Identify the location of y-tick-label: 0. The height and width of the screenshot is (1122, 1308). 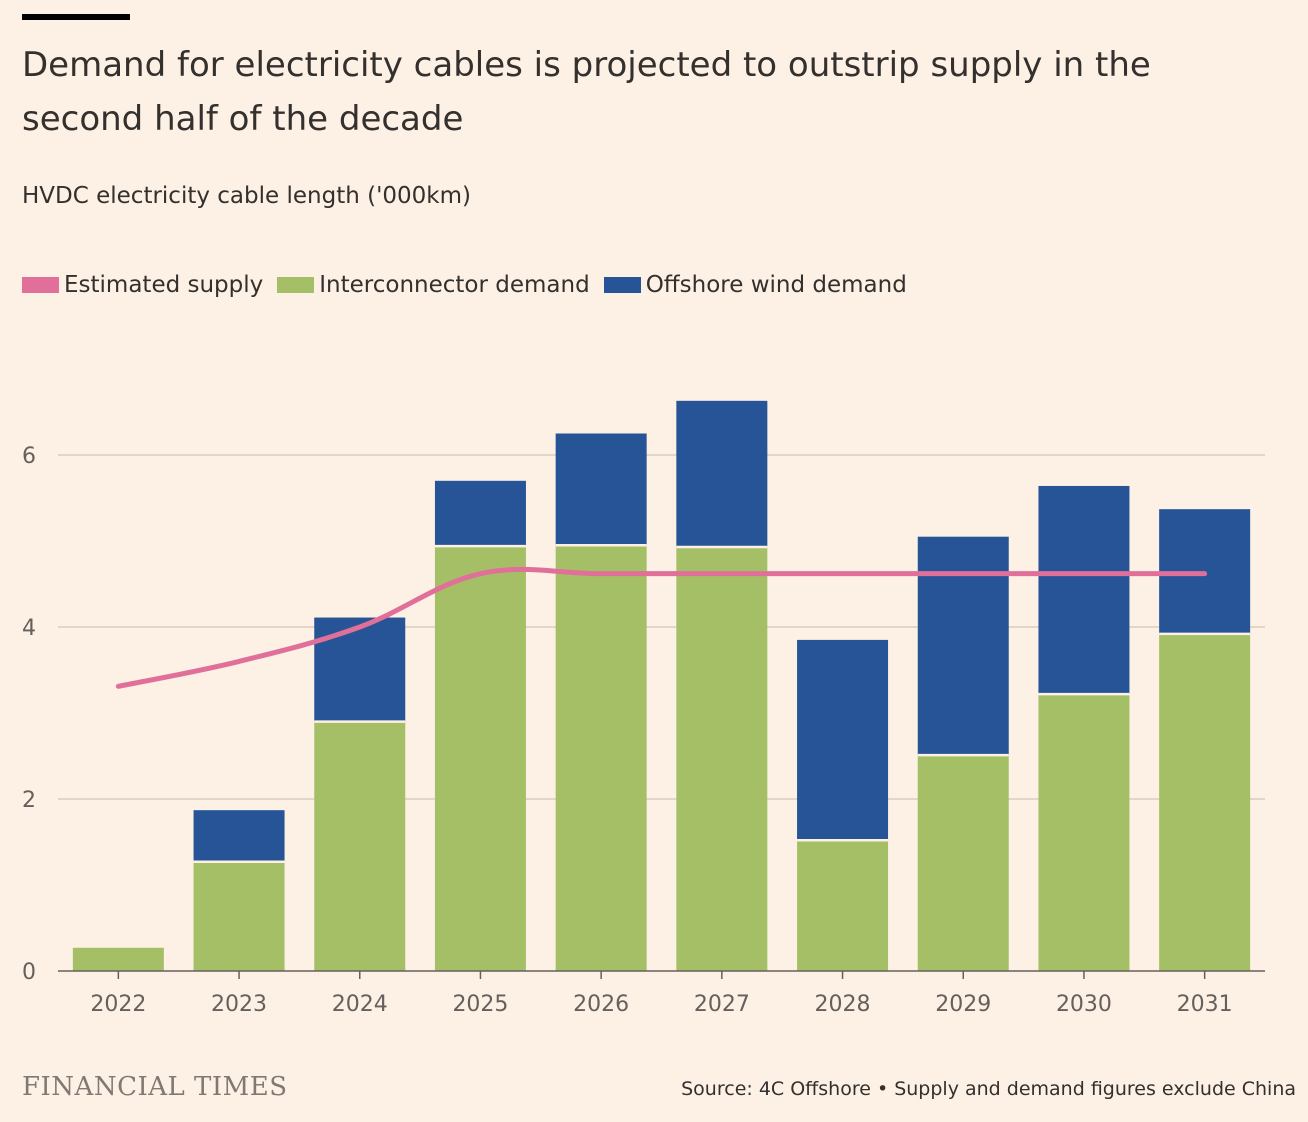
(29, 972).